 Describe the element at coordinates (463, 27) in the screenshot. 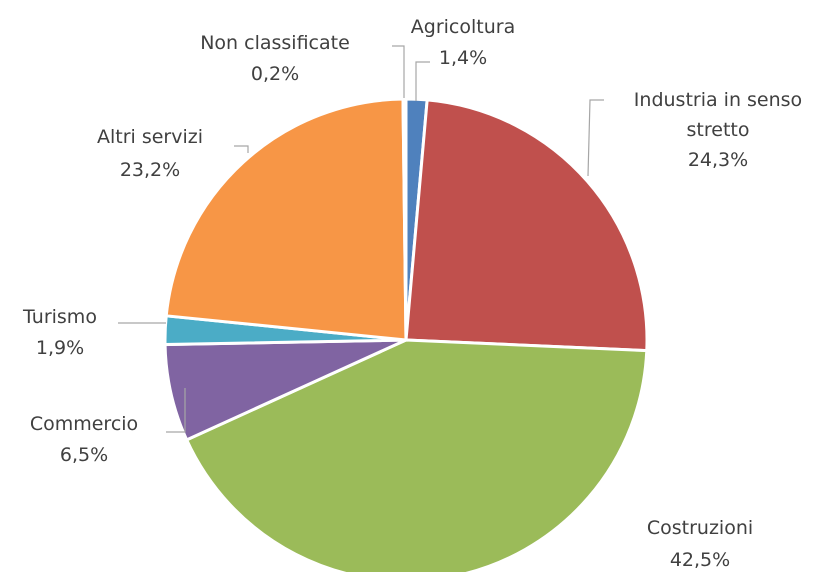

I see `category-label: Agricoltura` at that location.